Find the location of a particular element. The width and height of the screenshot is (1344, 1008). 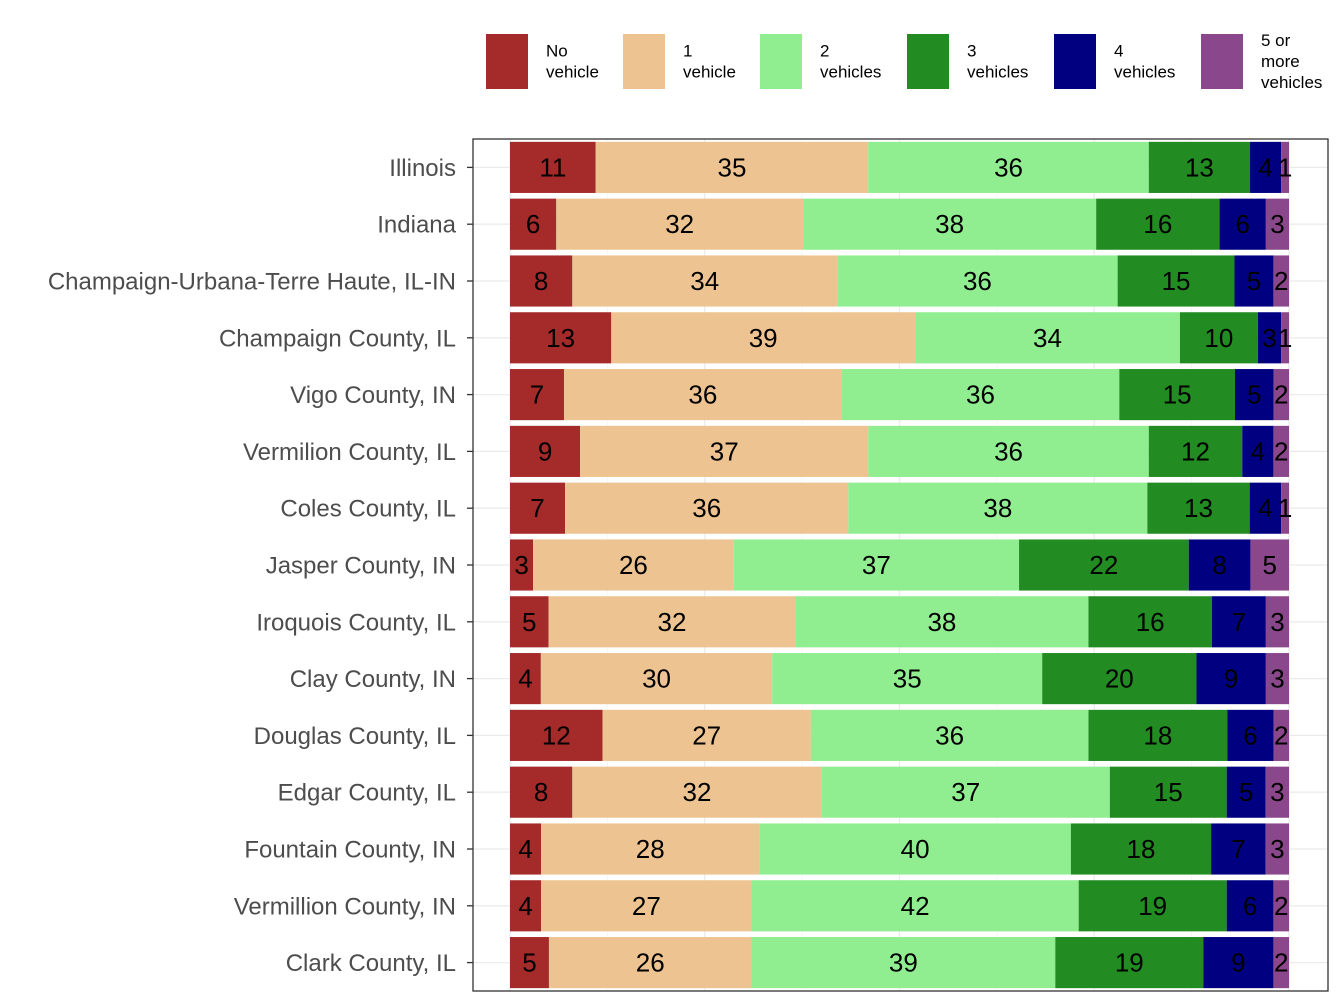

bar-row-clark-county-il: 5 26 39 19 9 2 is located at coordinates (899, 963).